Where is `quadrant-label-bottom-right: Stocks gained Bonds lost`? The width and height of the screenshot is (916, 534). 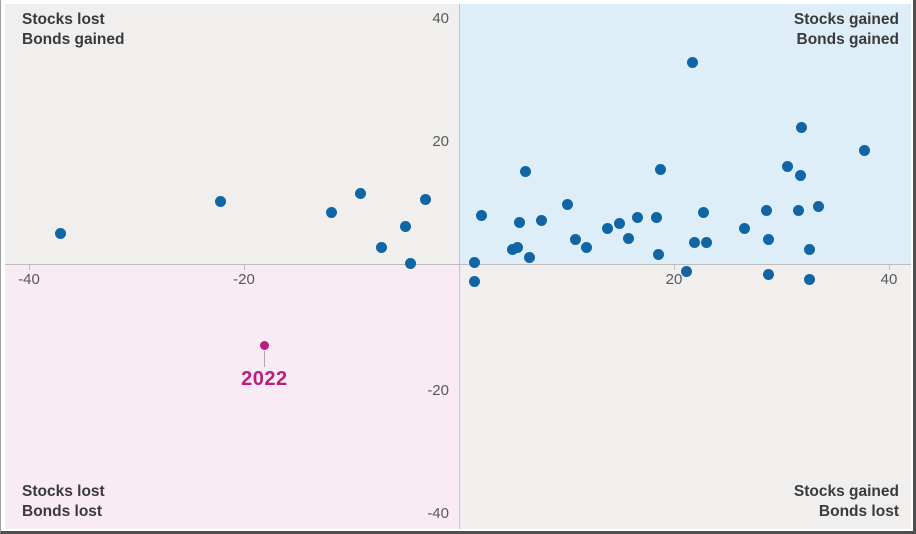
quadrant-label-bottom-right: Stocks gained Bonds lost is located at coordinates (846, 502).